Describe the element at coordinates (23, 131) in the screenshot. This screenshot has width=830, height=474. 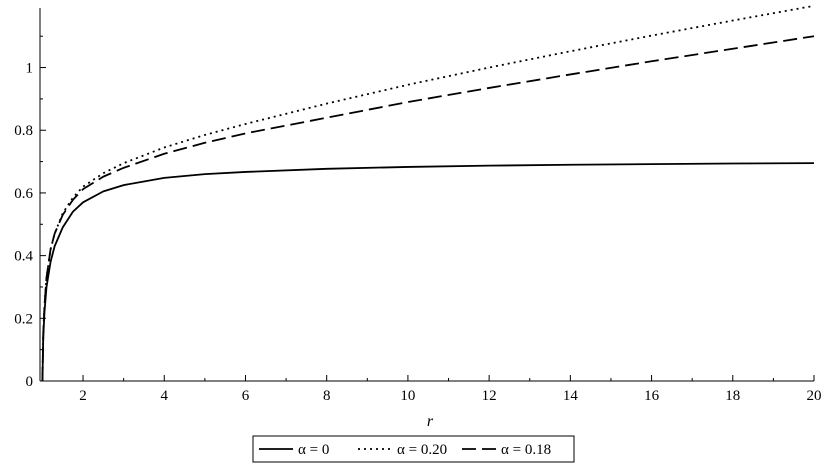
I see `y-tick-label: 0.8` at that location.